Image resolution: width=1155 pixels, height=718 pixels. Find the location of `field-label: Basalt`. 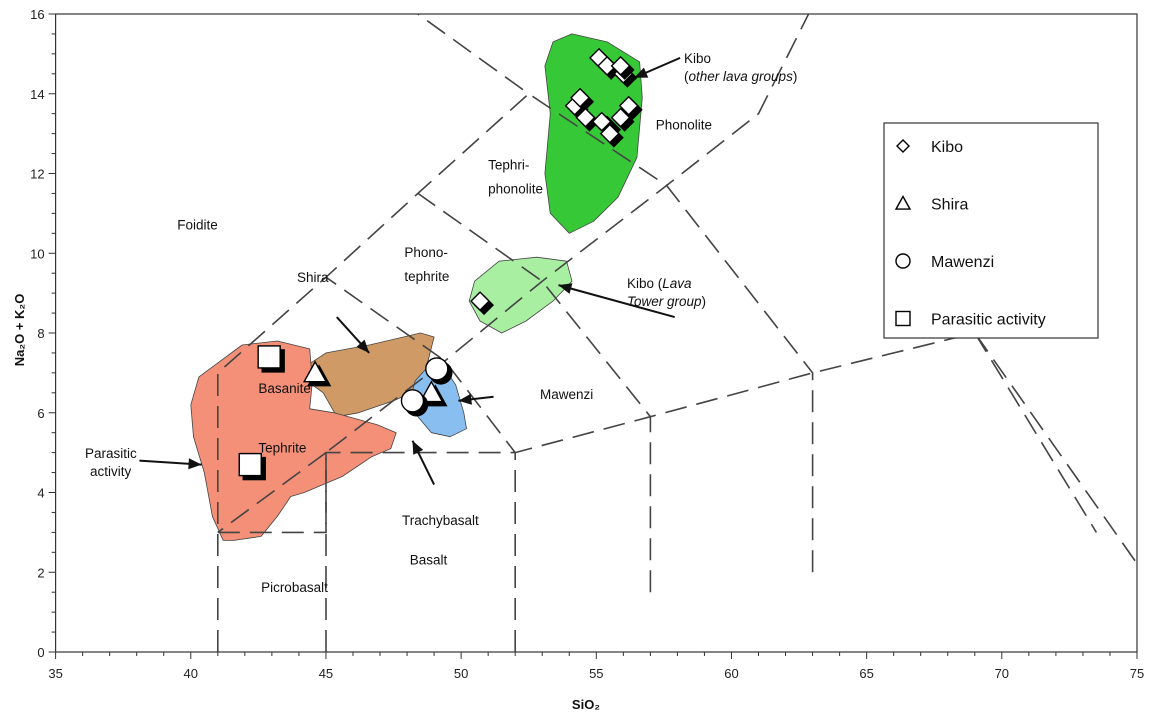

field-label: Basalt is located at coordinates (429, 559).